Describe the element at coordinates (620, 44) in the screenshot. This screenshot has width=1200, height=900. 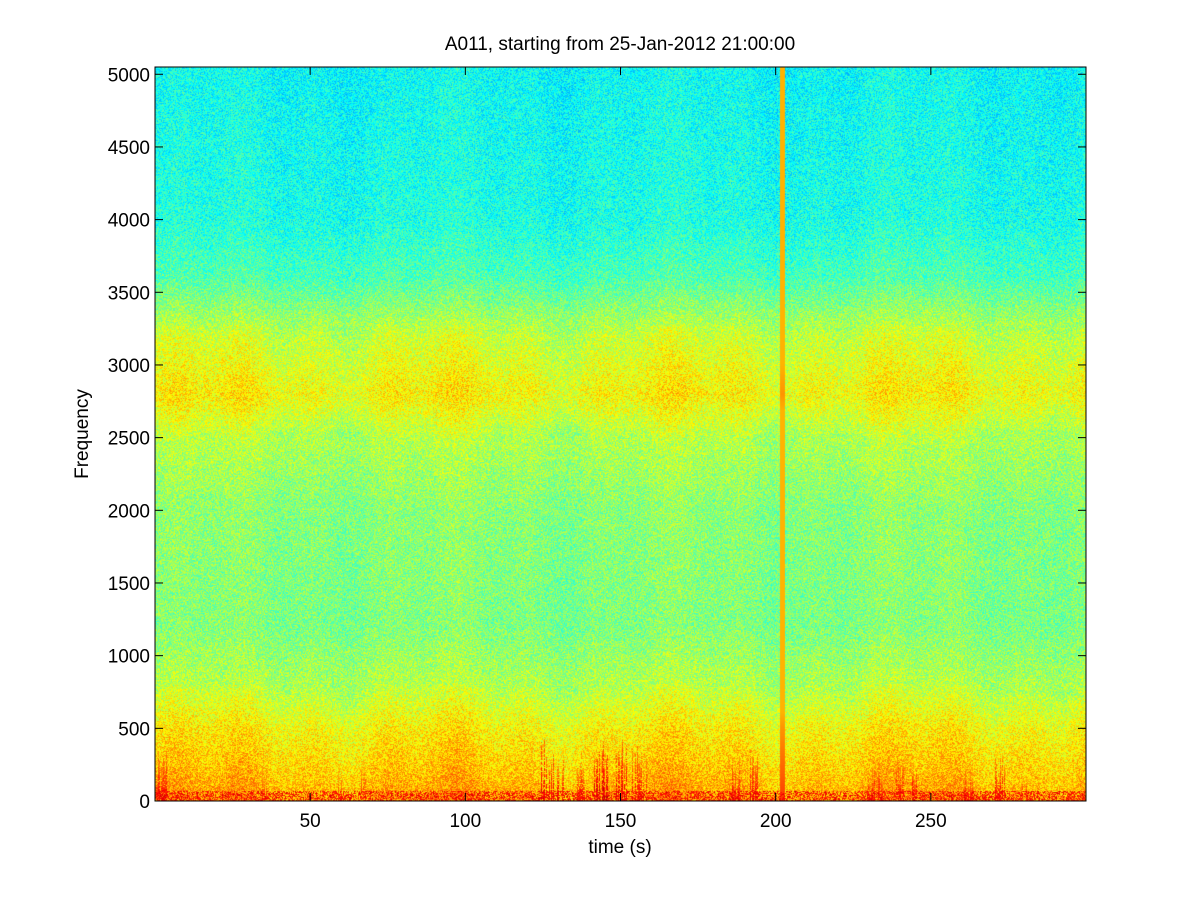
I see `chart-title: A011, starting from 25-Jan-2012 21:00:00` at that location.